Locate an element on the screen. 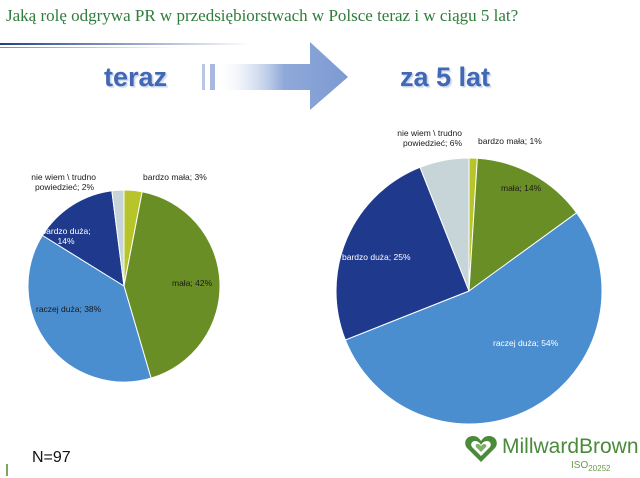 This screenshot has width=640, height=478. right-arrow-icon is located at coordinates (275, 76).